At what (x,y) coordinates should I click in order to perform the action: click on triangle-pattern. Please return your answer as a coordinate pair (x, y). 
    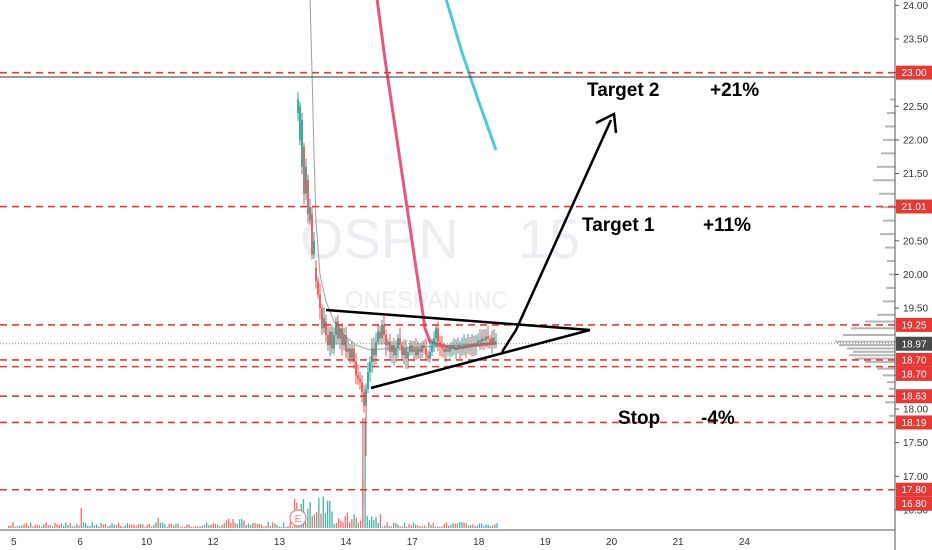
    Looking at the image, I should click on (458, 349).